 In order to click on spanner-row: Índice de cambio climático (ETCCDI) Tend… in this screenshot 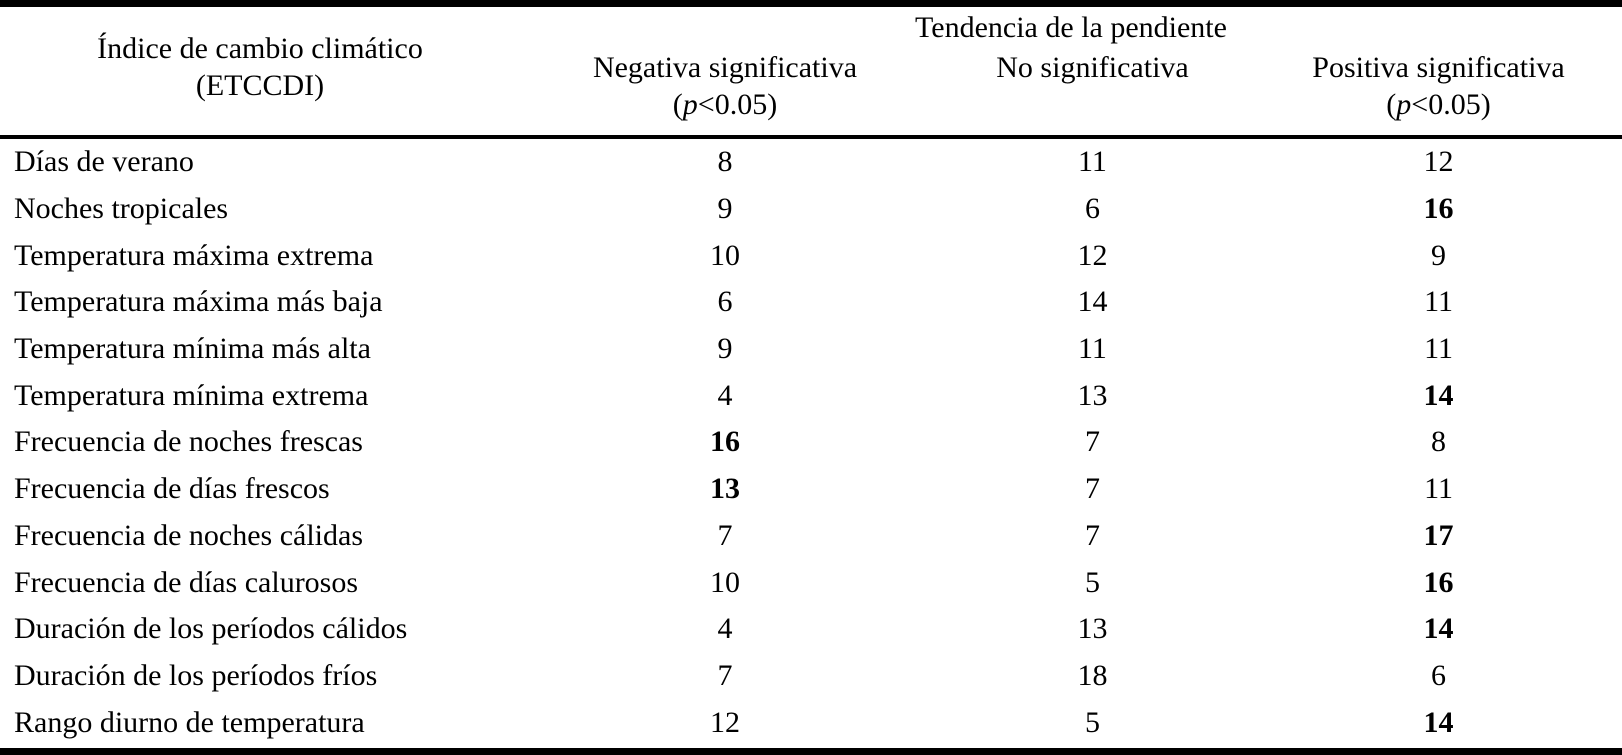, I will do `click(811, 54)`.